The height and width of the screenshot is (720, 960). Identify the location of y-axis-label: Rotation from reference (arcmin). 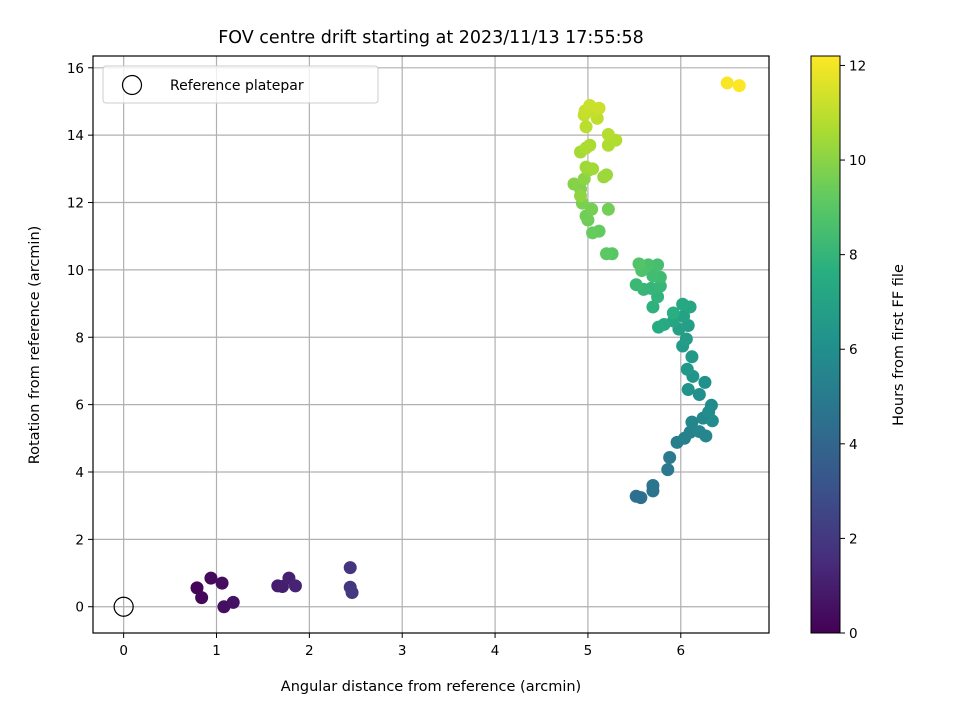
(35, 345).